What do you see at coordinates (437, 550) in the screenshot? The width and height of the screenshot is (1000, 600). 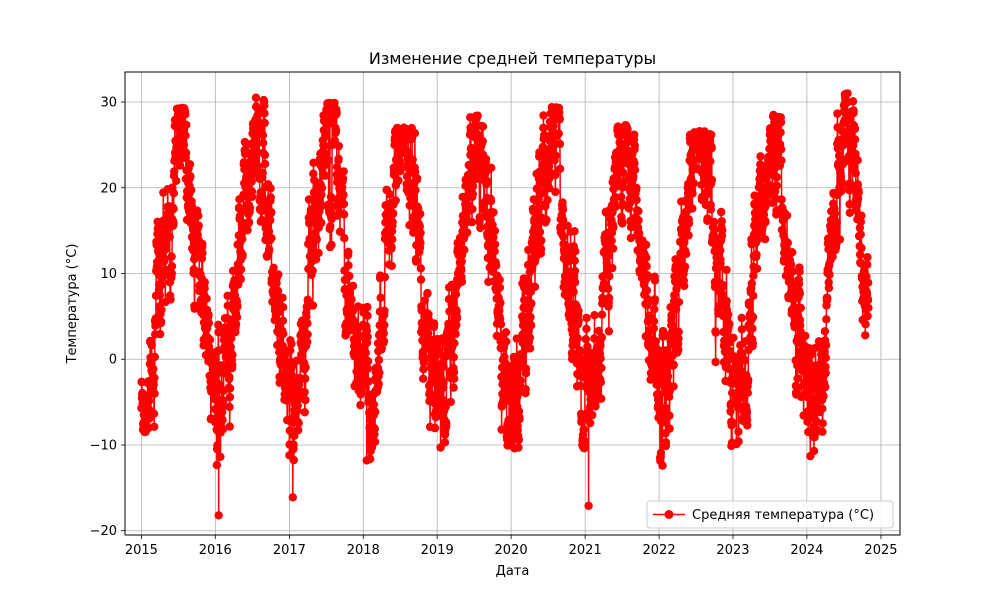 I see `x-tick-label: 2019` at bounding box center [437, 550].